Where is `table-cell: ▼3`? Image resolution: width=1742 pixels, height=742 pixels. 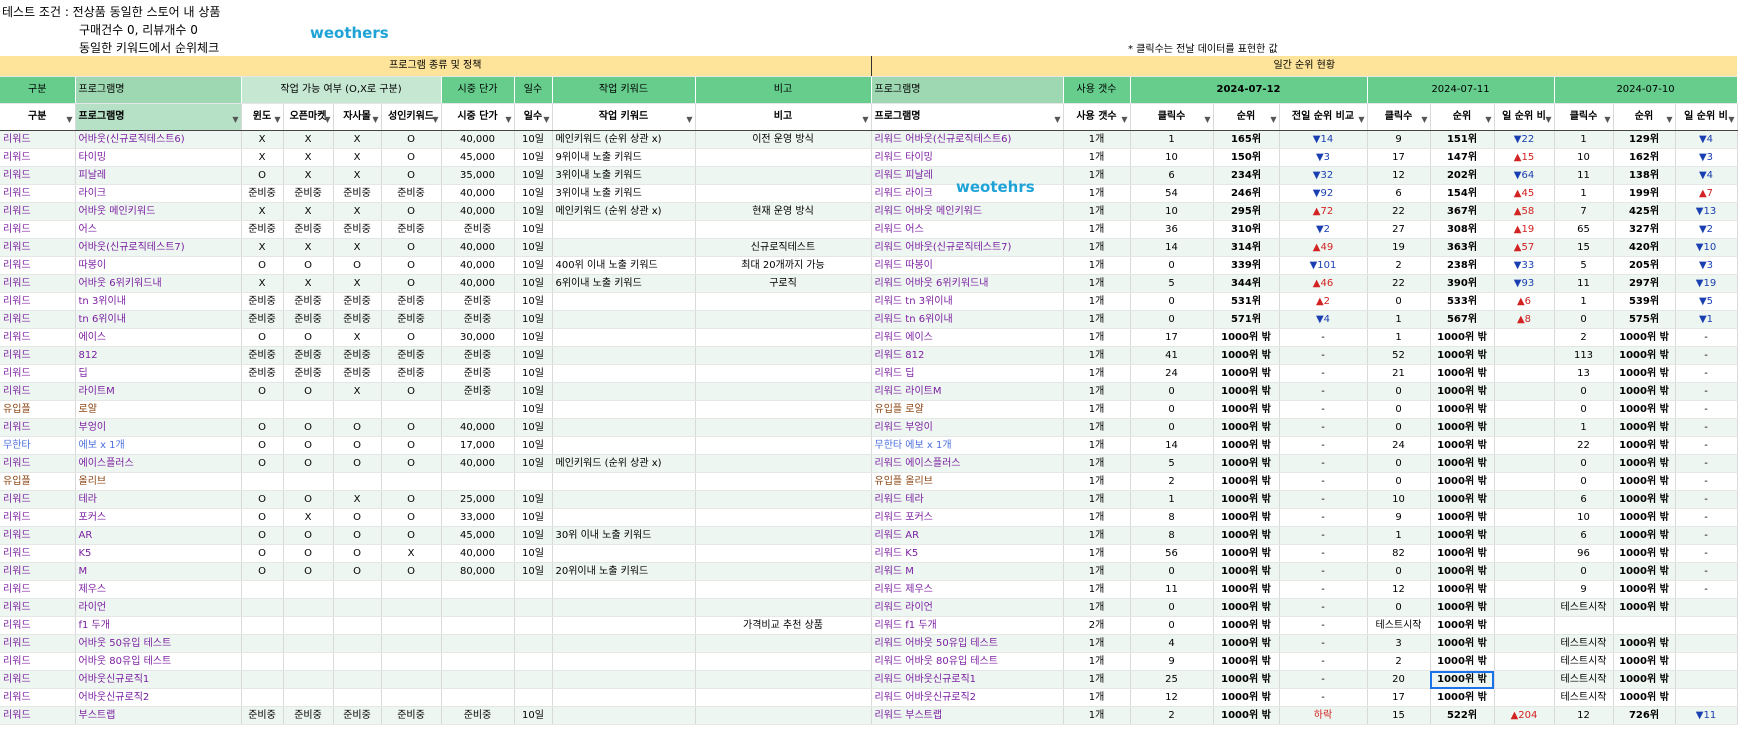
table-cell: ▼3 is located at coordinates (1706, 265).